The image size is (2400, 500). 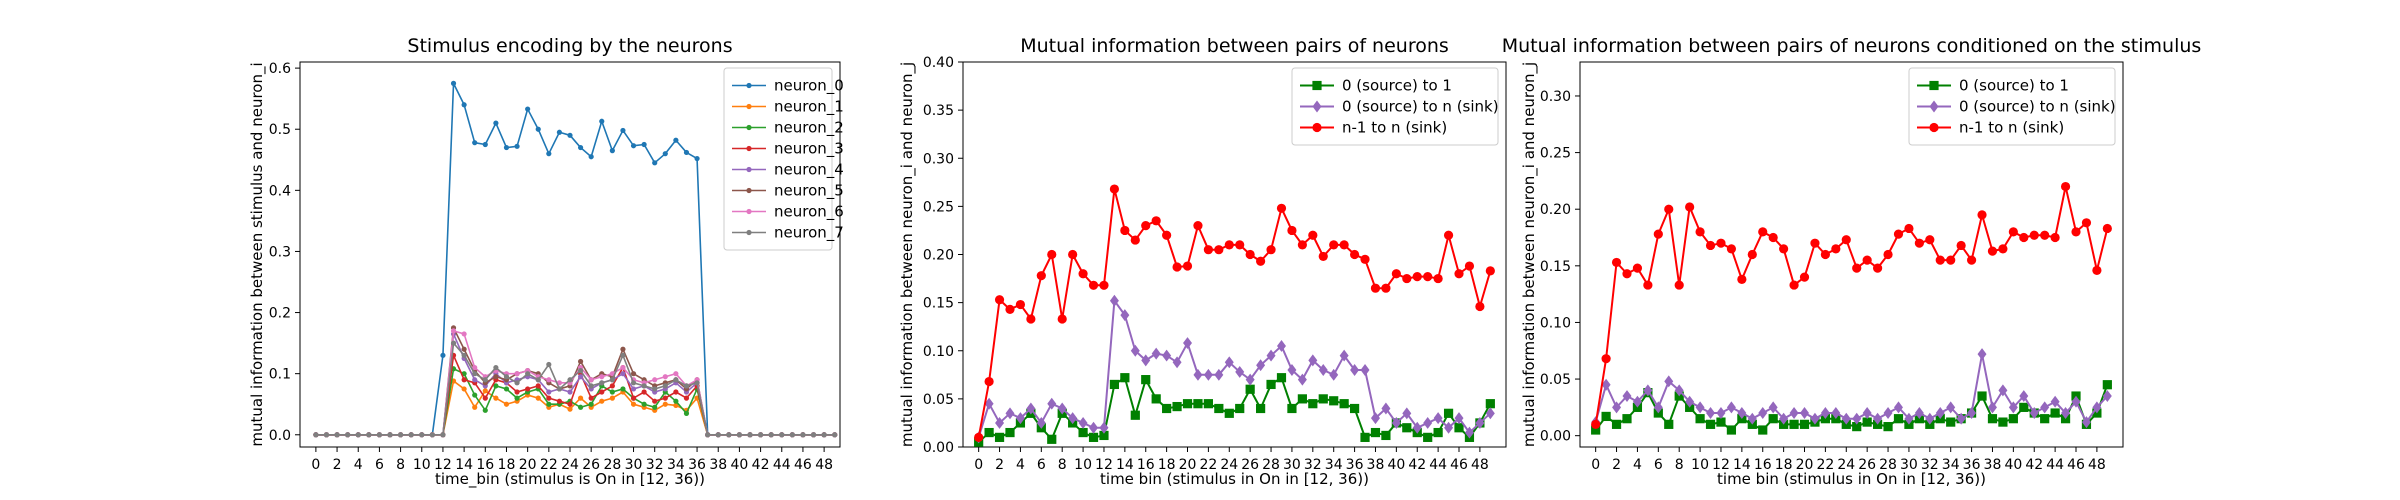 What do you see at coordinates (809, 86) in the screenshot?
I see `legend-label-neuron-0: neuron_0` at bounding box center [809, 86].